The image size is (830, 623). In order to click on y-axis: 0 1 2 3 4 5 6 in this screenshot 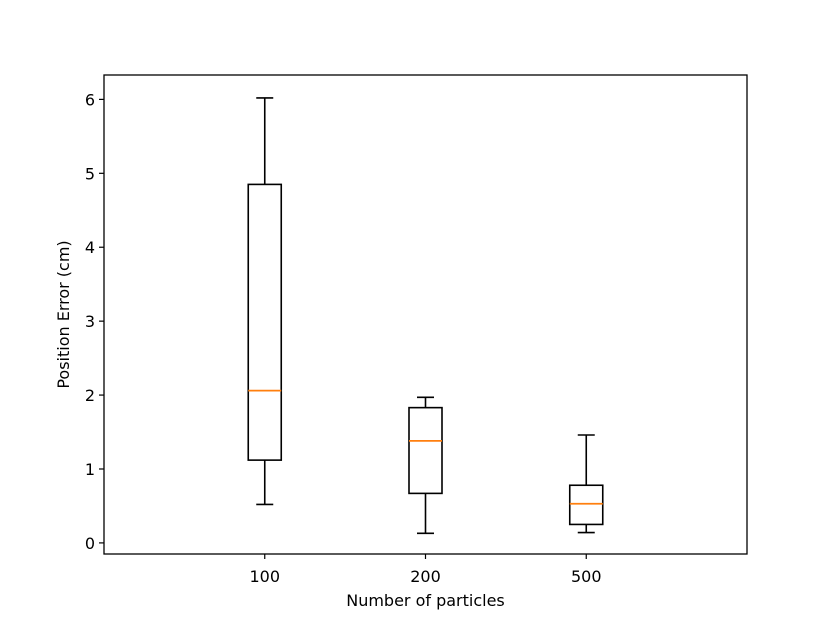, I will do `click(94, 321)`.